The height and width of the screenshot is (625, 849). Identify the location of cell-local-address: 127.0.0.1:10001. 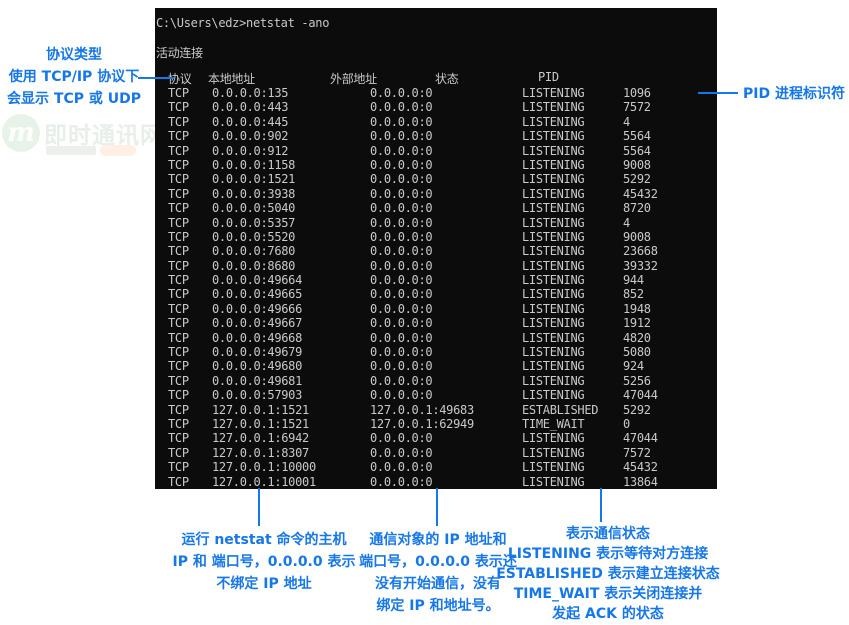
(264, 481).